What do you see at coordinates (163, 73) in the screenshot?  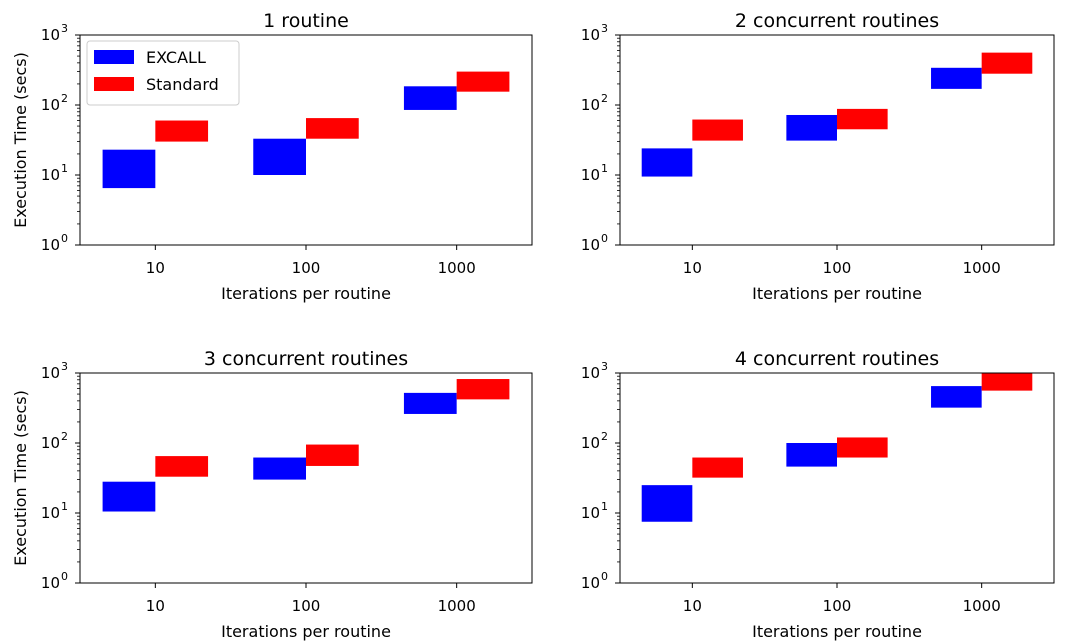 I see `legend: EXCALL Standard` at bounding box center [163, 73].